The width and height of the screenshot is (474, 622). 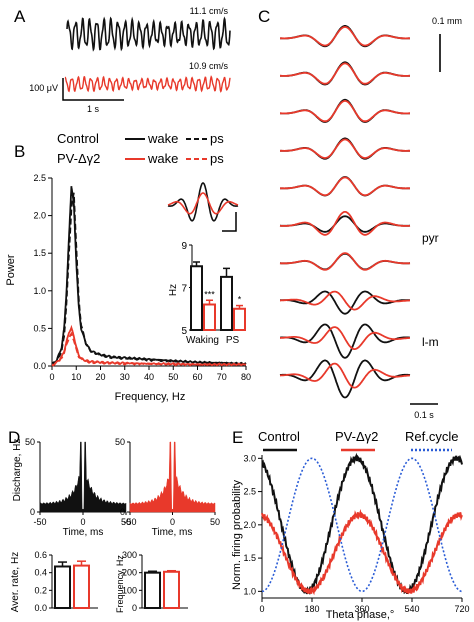 I want to click on inset-bar-chart: 5 7 9 Hz *** Waking * PS, so click(x=207, y=293).